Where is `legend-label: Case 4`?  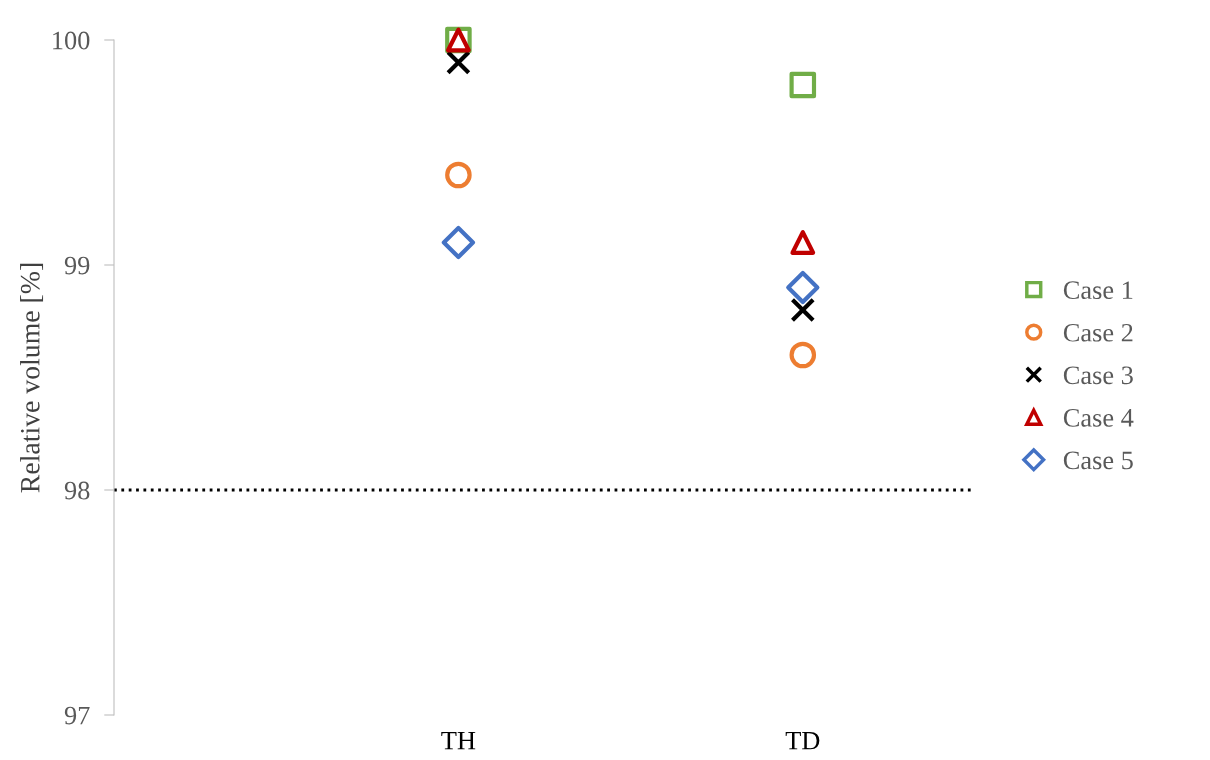
legend-label: Case 4 is located at coordinates (1098, 418).